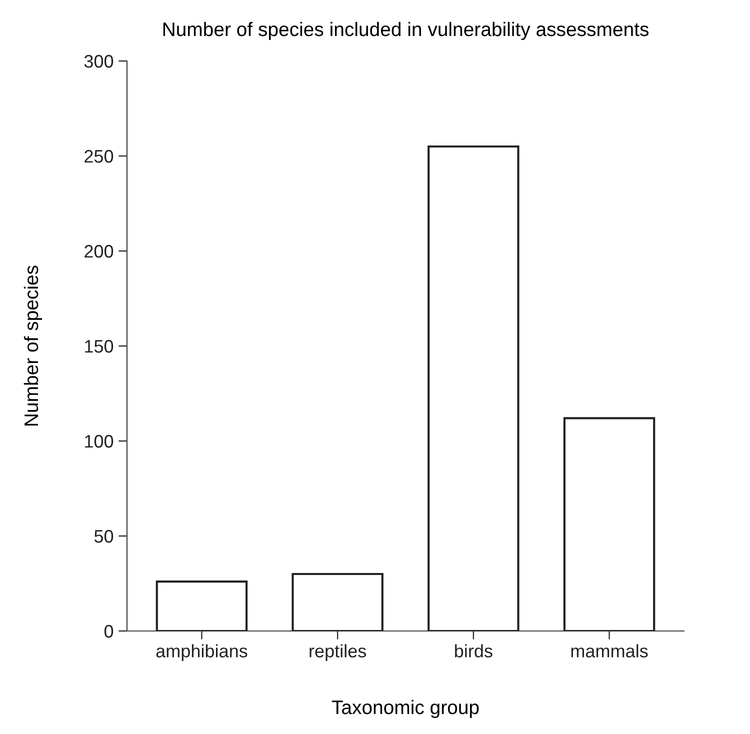 The image size is (750, 734). What do you see at coordinates (109, 631) in the screenshot?
I see `y-tick-label: 0` at bounding box center [109, 631].